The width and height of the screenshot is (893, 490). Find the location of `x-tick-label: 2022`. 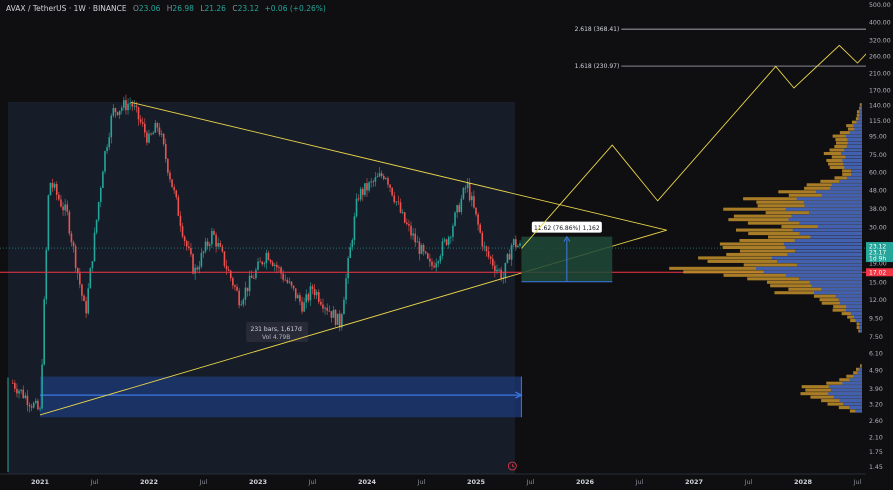

x-tick-label: 2022 is located at coordinates (149, 482).